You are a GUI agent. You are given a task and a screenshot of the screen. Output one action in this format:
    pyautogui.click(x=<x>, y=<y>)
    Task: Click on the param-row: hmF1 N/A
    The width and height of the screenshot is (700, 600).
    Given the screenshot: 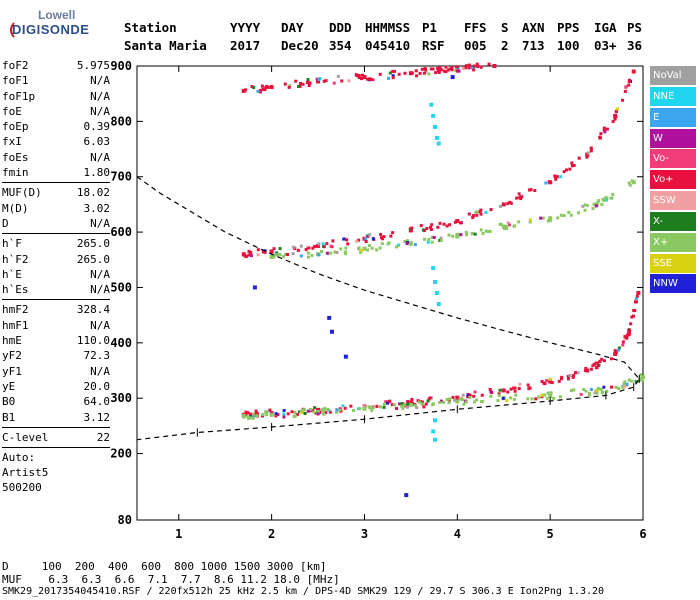 What is the action you would take?
    pyautogui.click(x=56, y=325)
    